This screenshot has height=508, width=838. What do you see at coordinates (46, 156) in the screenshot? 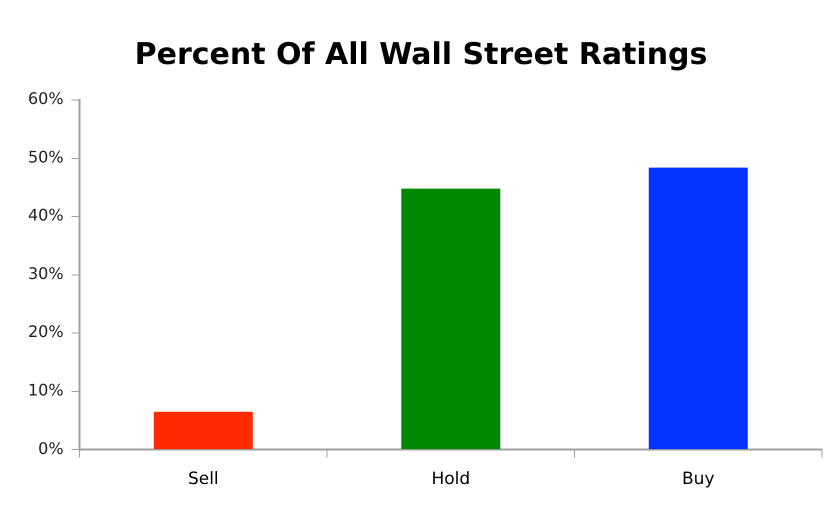
I see `y-tick-label: 50%` at bounding box center [46, 156].